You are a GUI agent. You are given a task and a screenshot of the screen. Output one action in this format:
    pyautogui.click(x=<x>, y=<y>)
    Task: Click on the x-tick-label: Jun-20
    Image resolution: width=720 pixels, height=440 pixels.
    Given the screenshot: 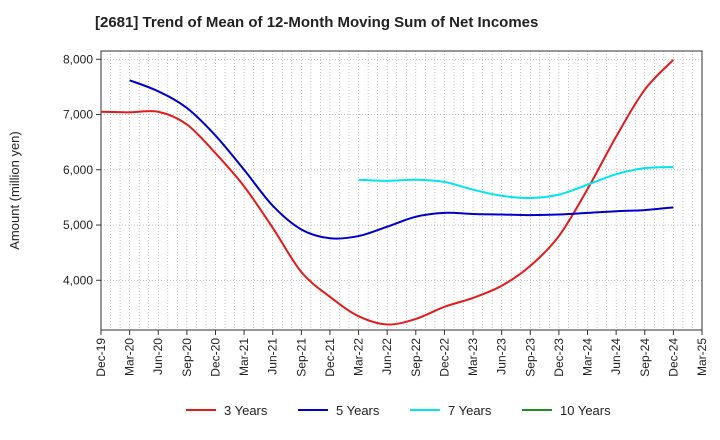 What is the action you would take?
    pyautogui.click(x=158, y=356)
    